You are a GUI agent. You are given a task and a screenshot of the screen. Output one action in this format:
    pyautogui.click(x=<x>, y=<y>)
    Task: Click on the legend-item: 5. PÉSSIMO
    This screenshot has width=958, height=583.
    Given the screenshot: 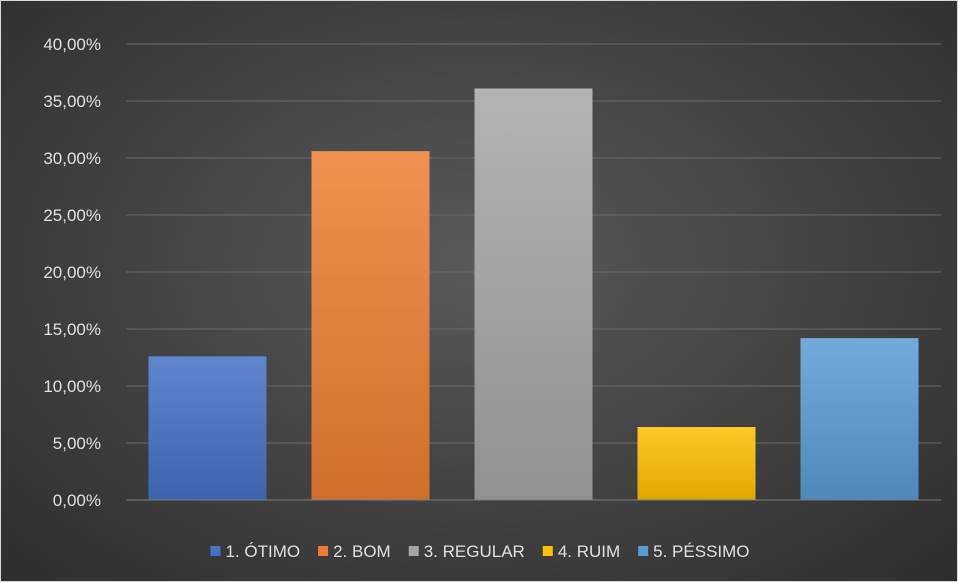 What is the action you would take?
    pyautogui.click(x=694, y=551)
    